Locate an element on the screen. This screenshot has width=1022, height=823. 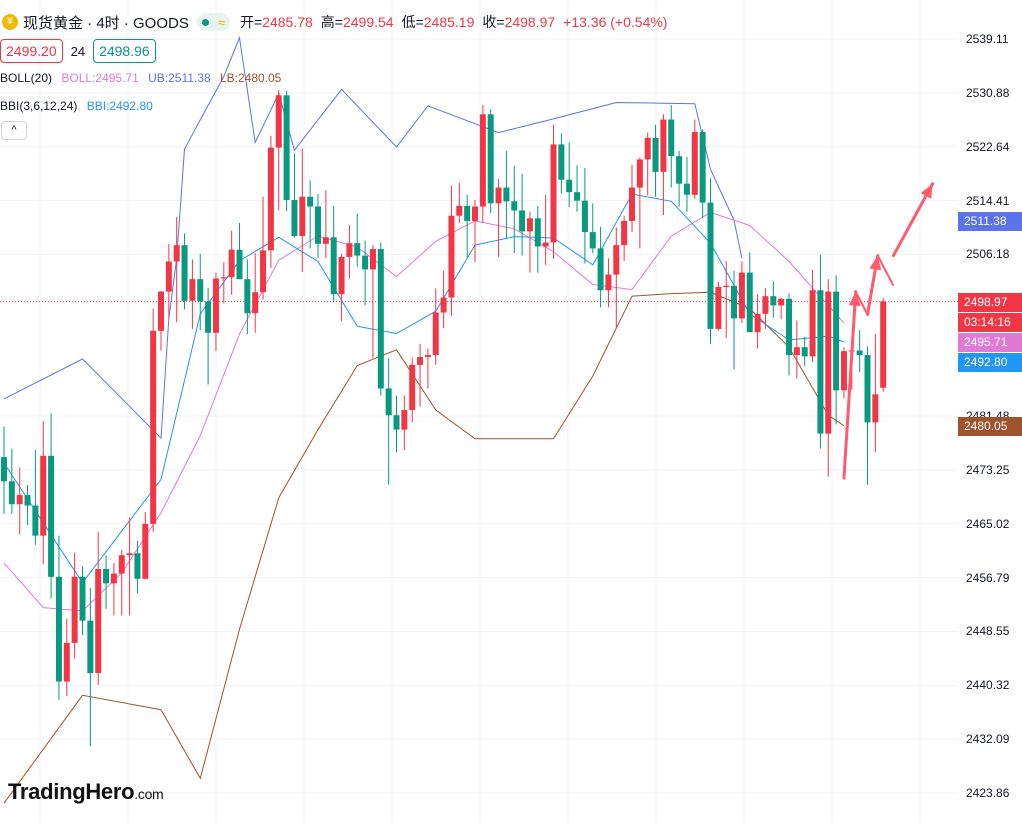
collapse-legend-button: ^ is located at coordinates (14, 130).